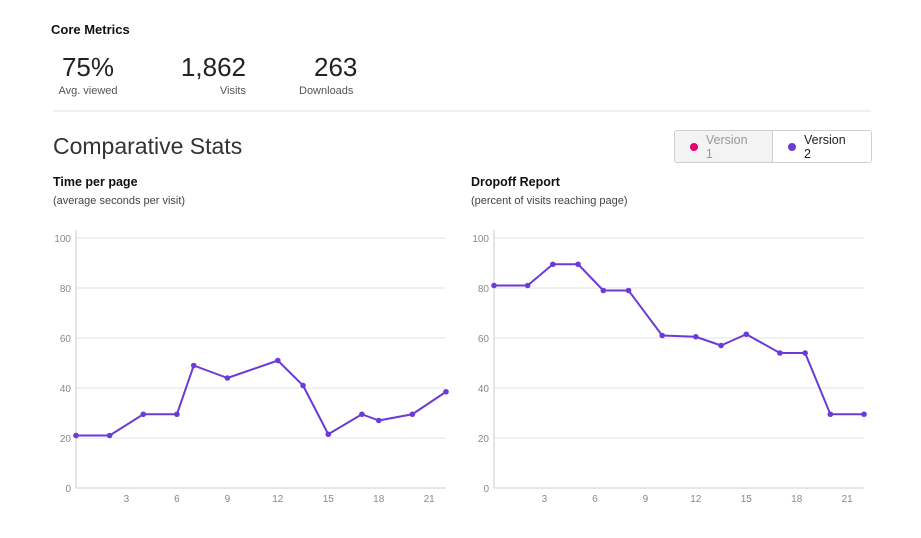 This screenshot has width=921, height=538. What do you see at coordinates (88, 91) in the screenshot?
I see `metric-label: Avg. viewed` at bounding box center [88, 91].